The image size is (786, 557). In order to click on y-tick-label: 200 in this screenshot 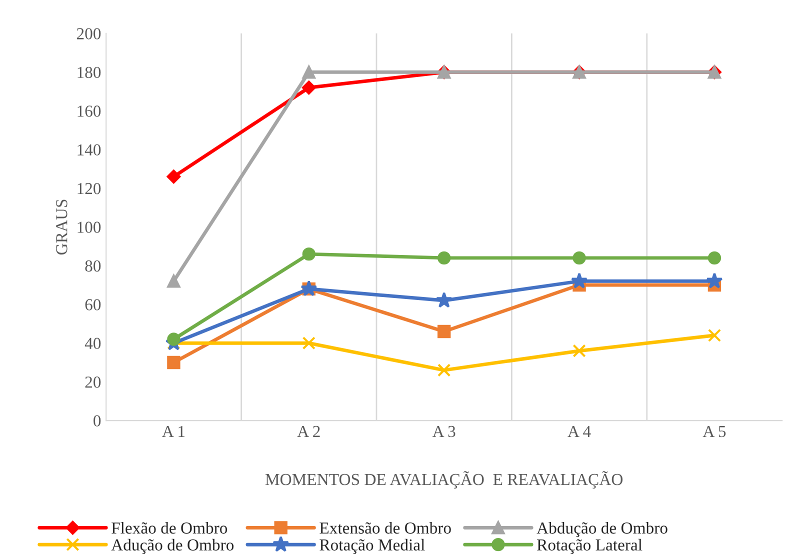, I will do `click(88, 34)`.